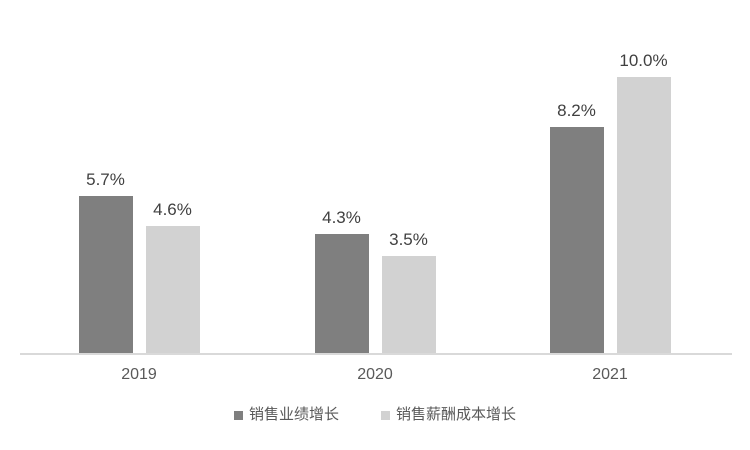 This screenshot has height=450, width=750. Describe the element at coordinates (293, 414) in the screenshot. I see `legend-label: 销售业绩增长` at that location.